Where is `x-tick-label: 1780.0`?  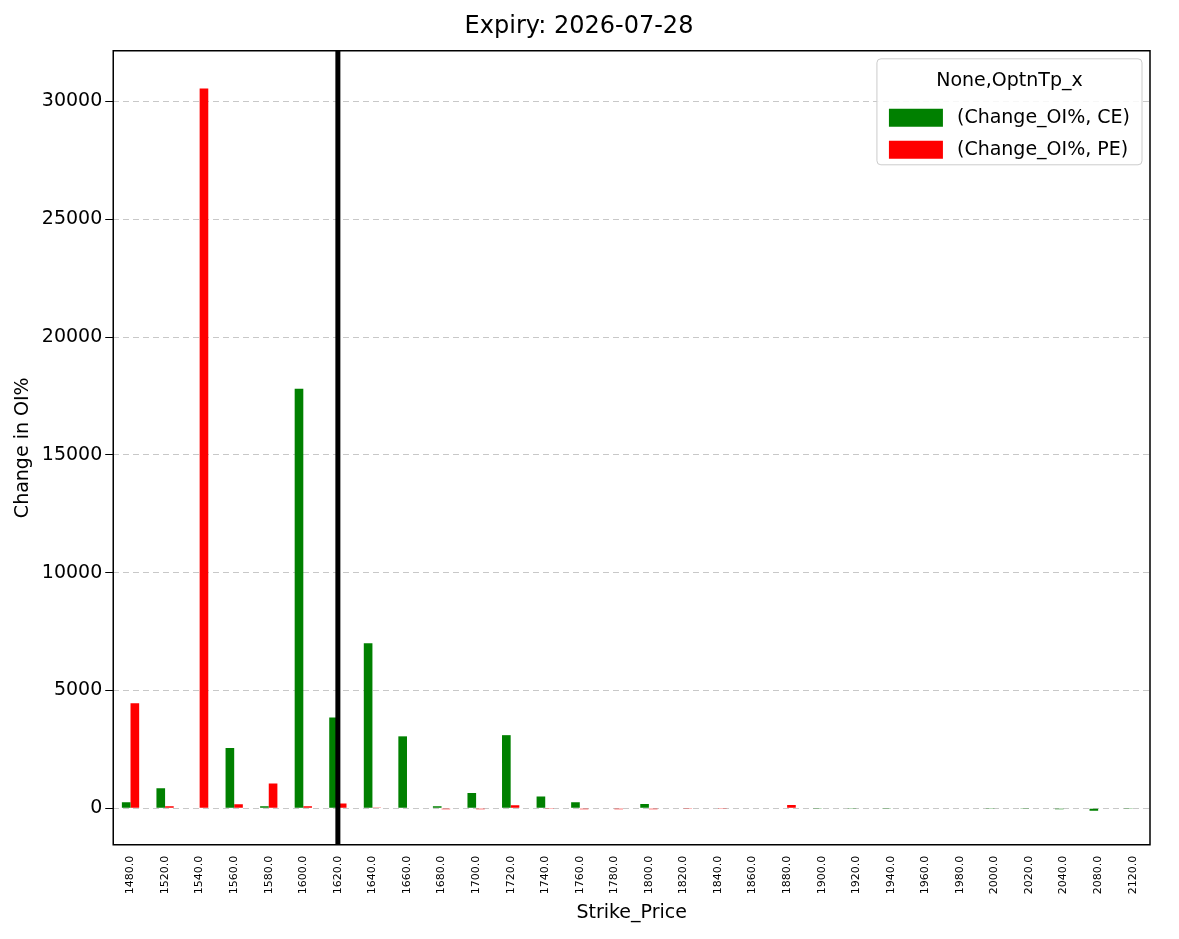
x-tick-label: 1780.0 is located at coordinates (614, 875).